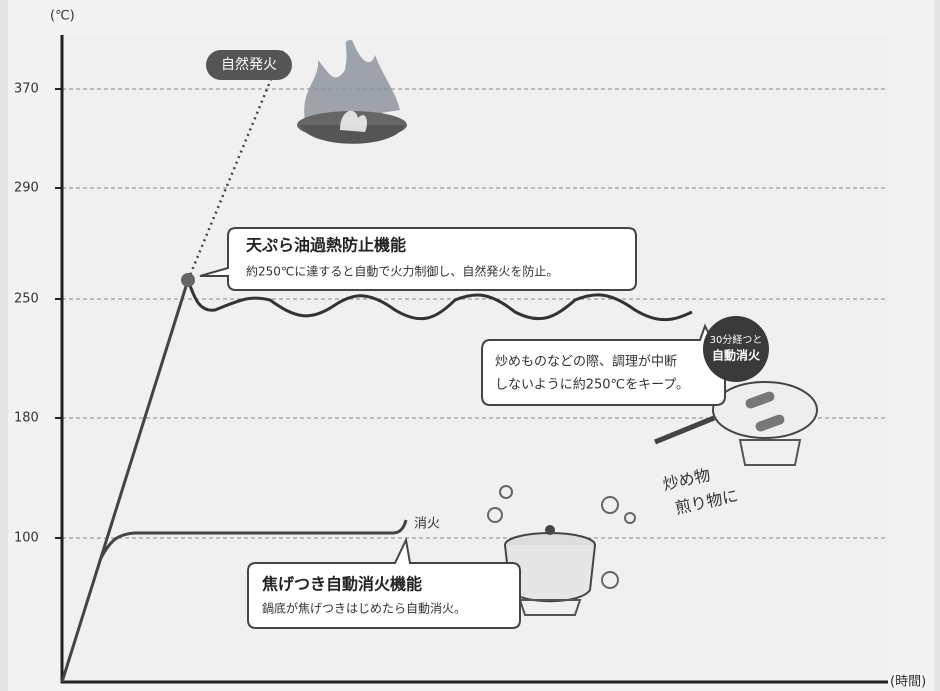 The width and height of the screenshot is (940, 691). What do you see at coordinates (418, 259) in the screenshot?
I see `overheat-box` at bounding box center [418, 259].